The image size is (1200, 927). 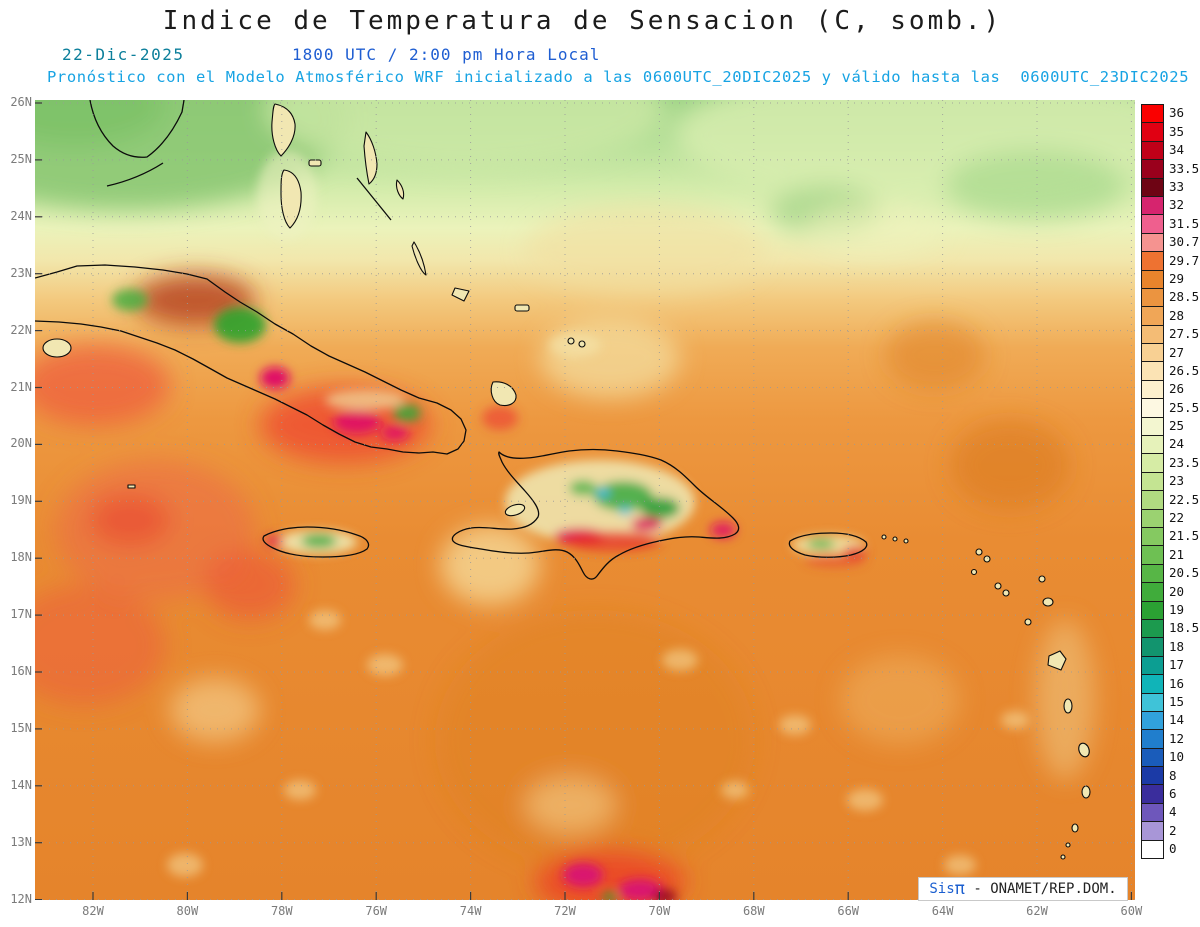 I want to click on colorbar-row: 6, so click(x=1170, y=794).